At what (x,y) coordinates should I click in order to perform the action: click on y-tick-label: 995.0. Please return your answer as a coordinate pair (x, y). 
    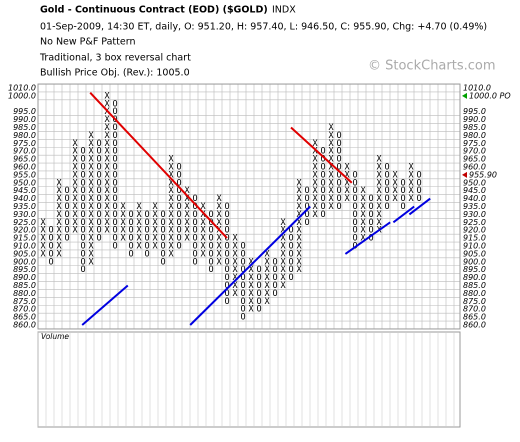
    Looking at the image, I should click on (24, 111).